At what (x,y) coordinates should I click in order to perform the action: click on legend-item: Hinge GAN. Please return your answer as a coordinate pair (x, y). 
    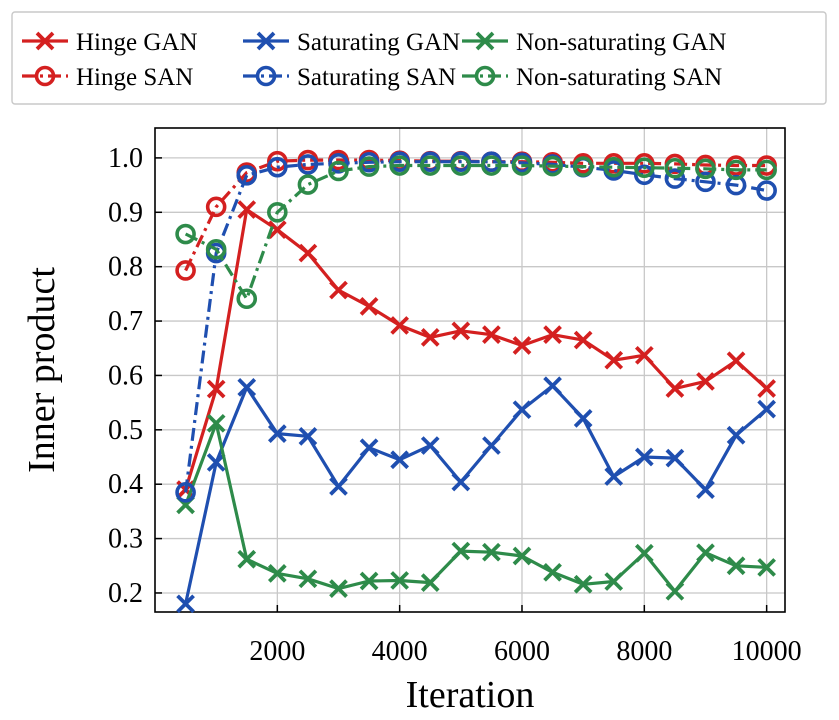
    Looking at the image, I should click on (110, 42).